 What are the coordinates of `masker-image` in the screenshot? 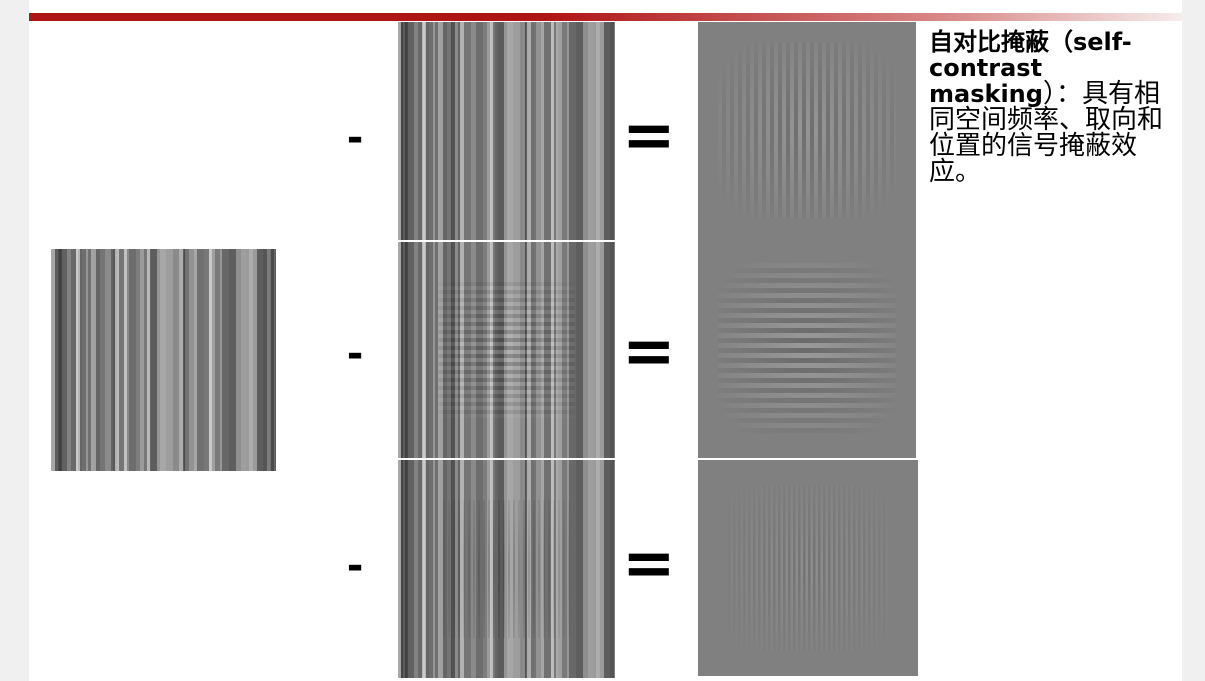 It's located at (163, 360).